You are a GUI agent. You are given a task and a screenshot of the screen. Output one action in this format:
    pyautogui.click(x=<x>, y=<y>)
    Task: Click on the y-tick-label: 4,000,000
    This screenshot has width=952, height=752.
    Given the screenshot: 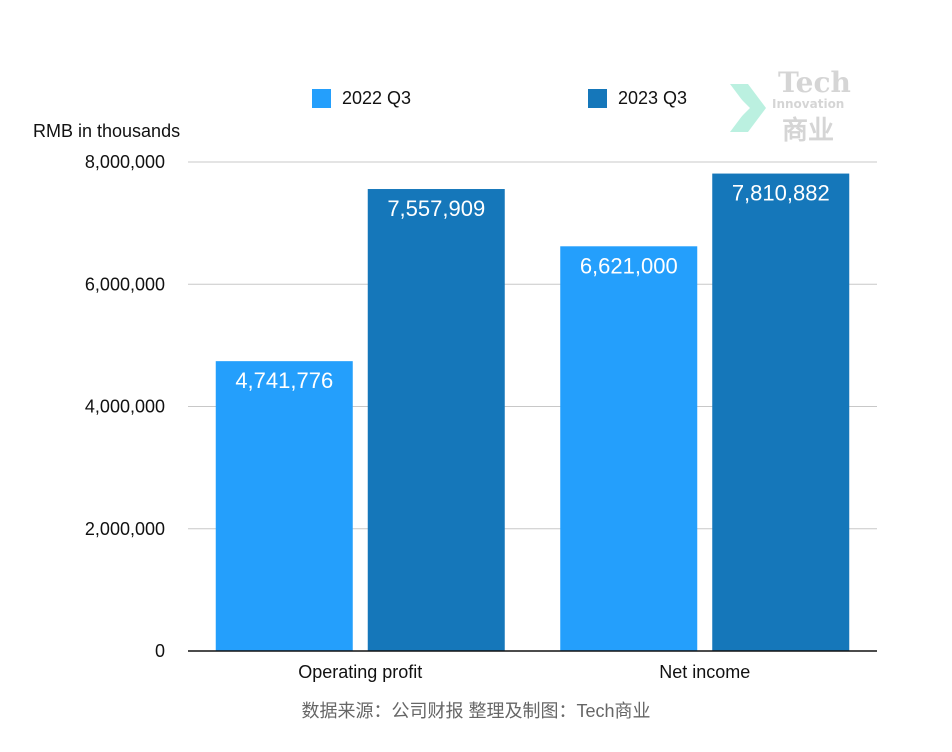 What is the action you would take?
    pyautogui.click(x=125, y=407)
    